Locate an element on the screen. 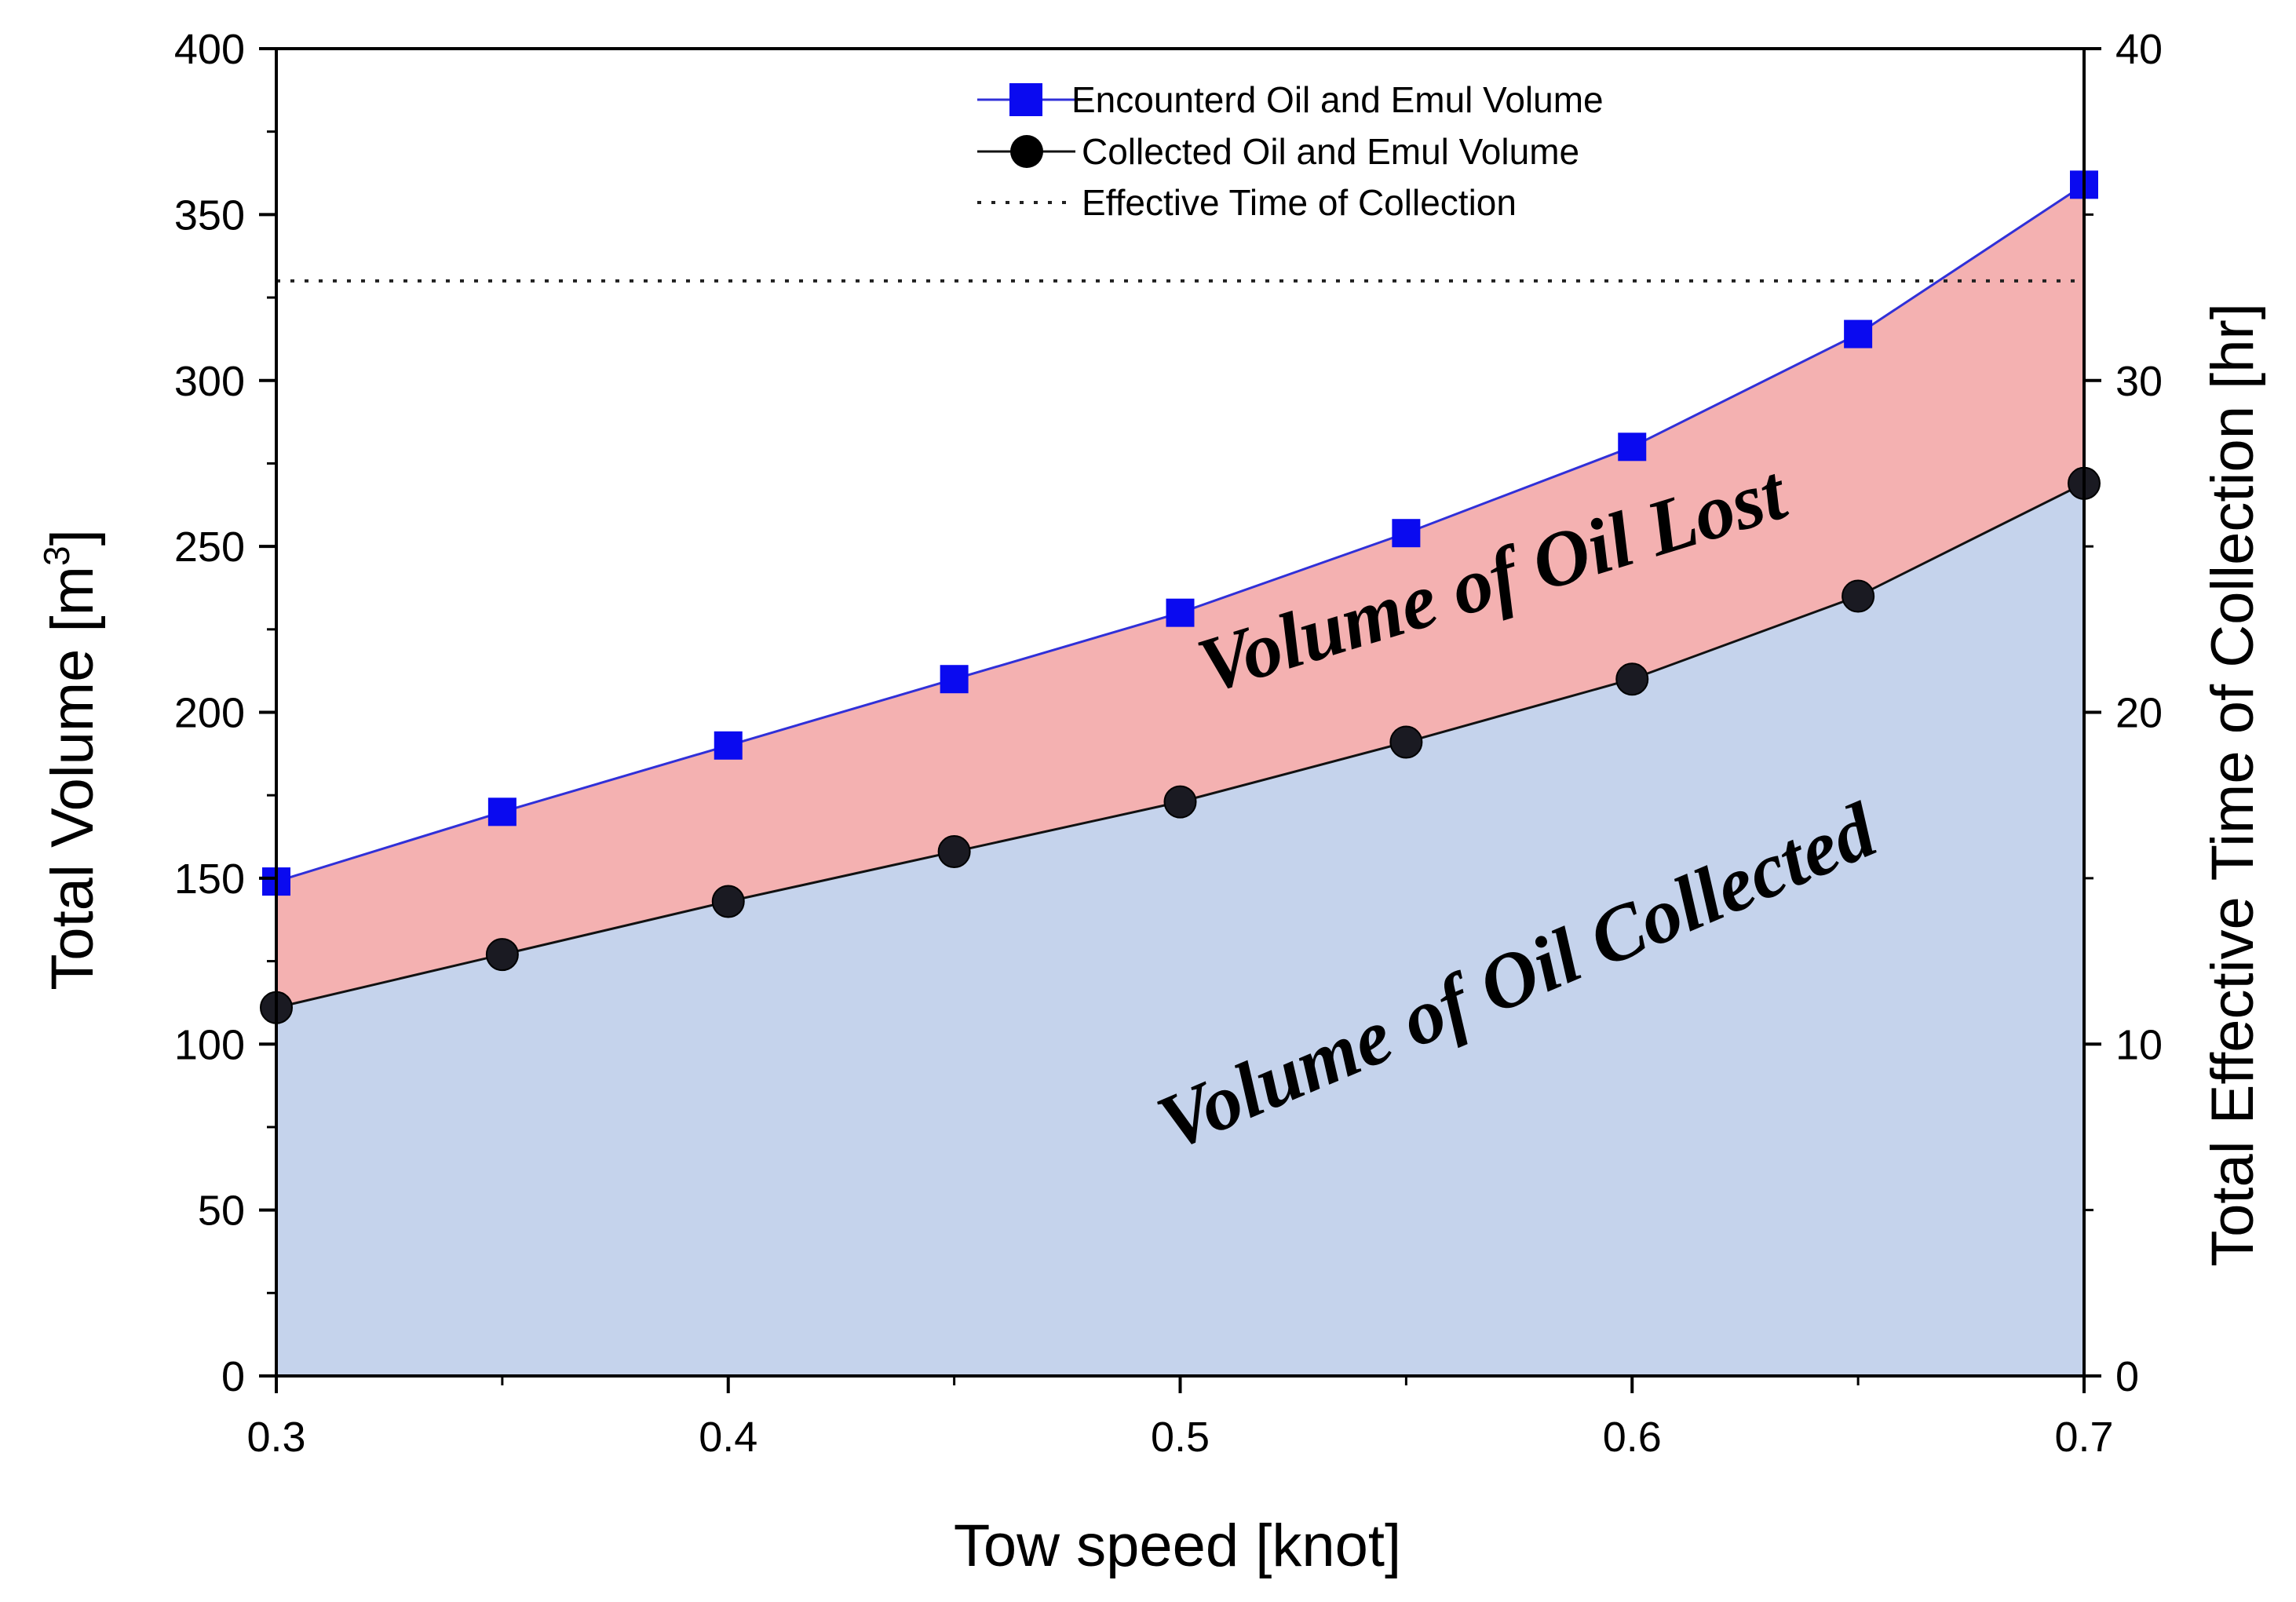  y-tick-label: 200 is located at coordinates (209, 713).